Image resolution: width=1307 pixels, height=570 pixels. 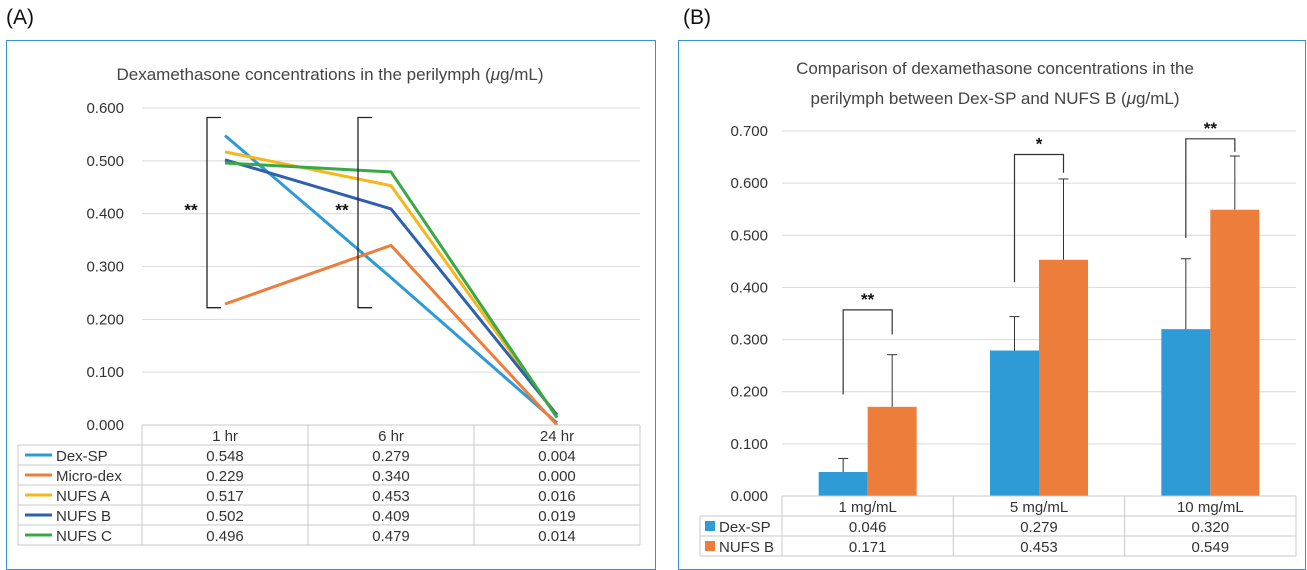 I want to click on chart-b-ytick-label: 0.300, so click(x=749, y=340).